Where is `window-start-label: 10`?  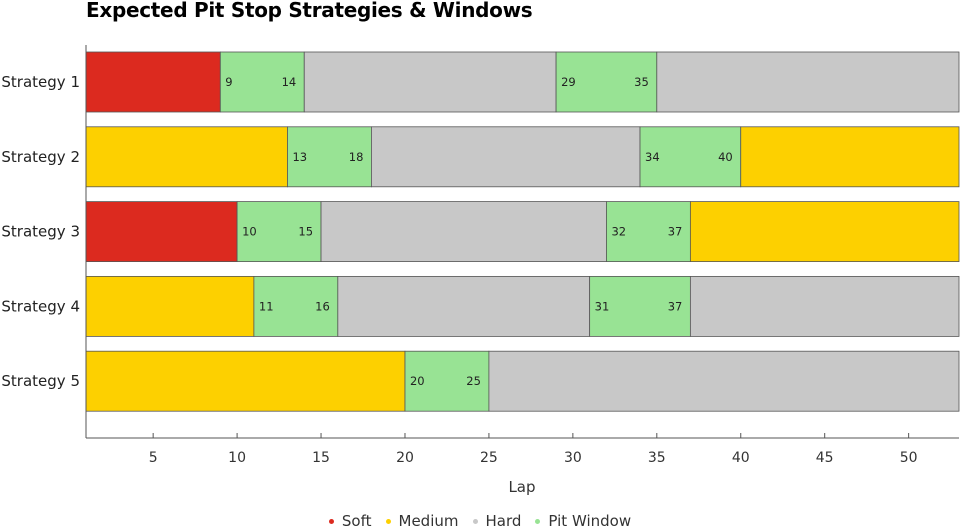 window-start-label: 10 is located at coordinates (249, 232).